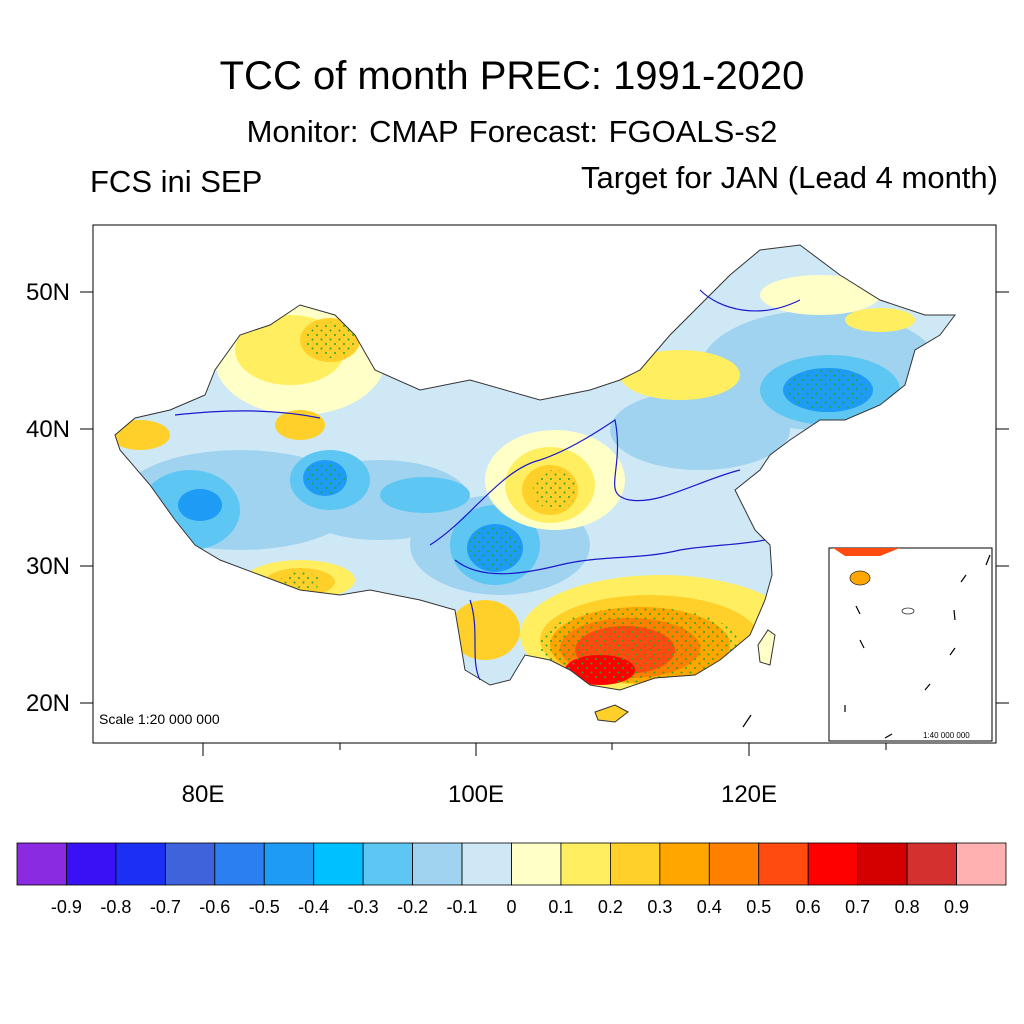  Describe the element at coordinates (659, 907) in the screenshot. I see `color-bar-label: 0.3` at that location.